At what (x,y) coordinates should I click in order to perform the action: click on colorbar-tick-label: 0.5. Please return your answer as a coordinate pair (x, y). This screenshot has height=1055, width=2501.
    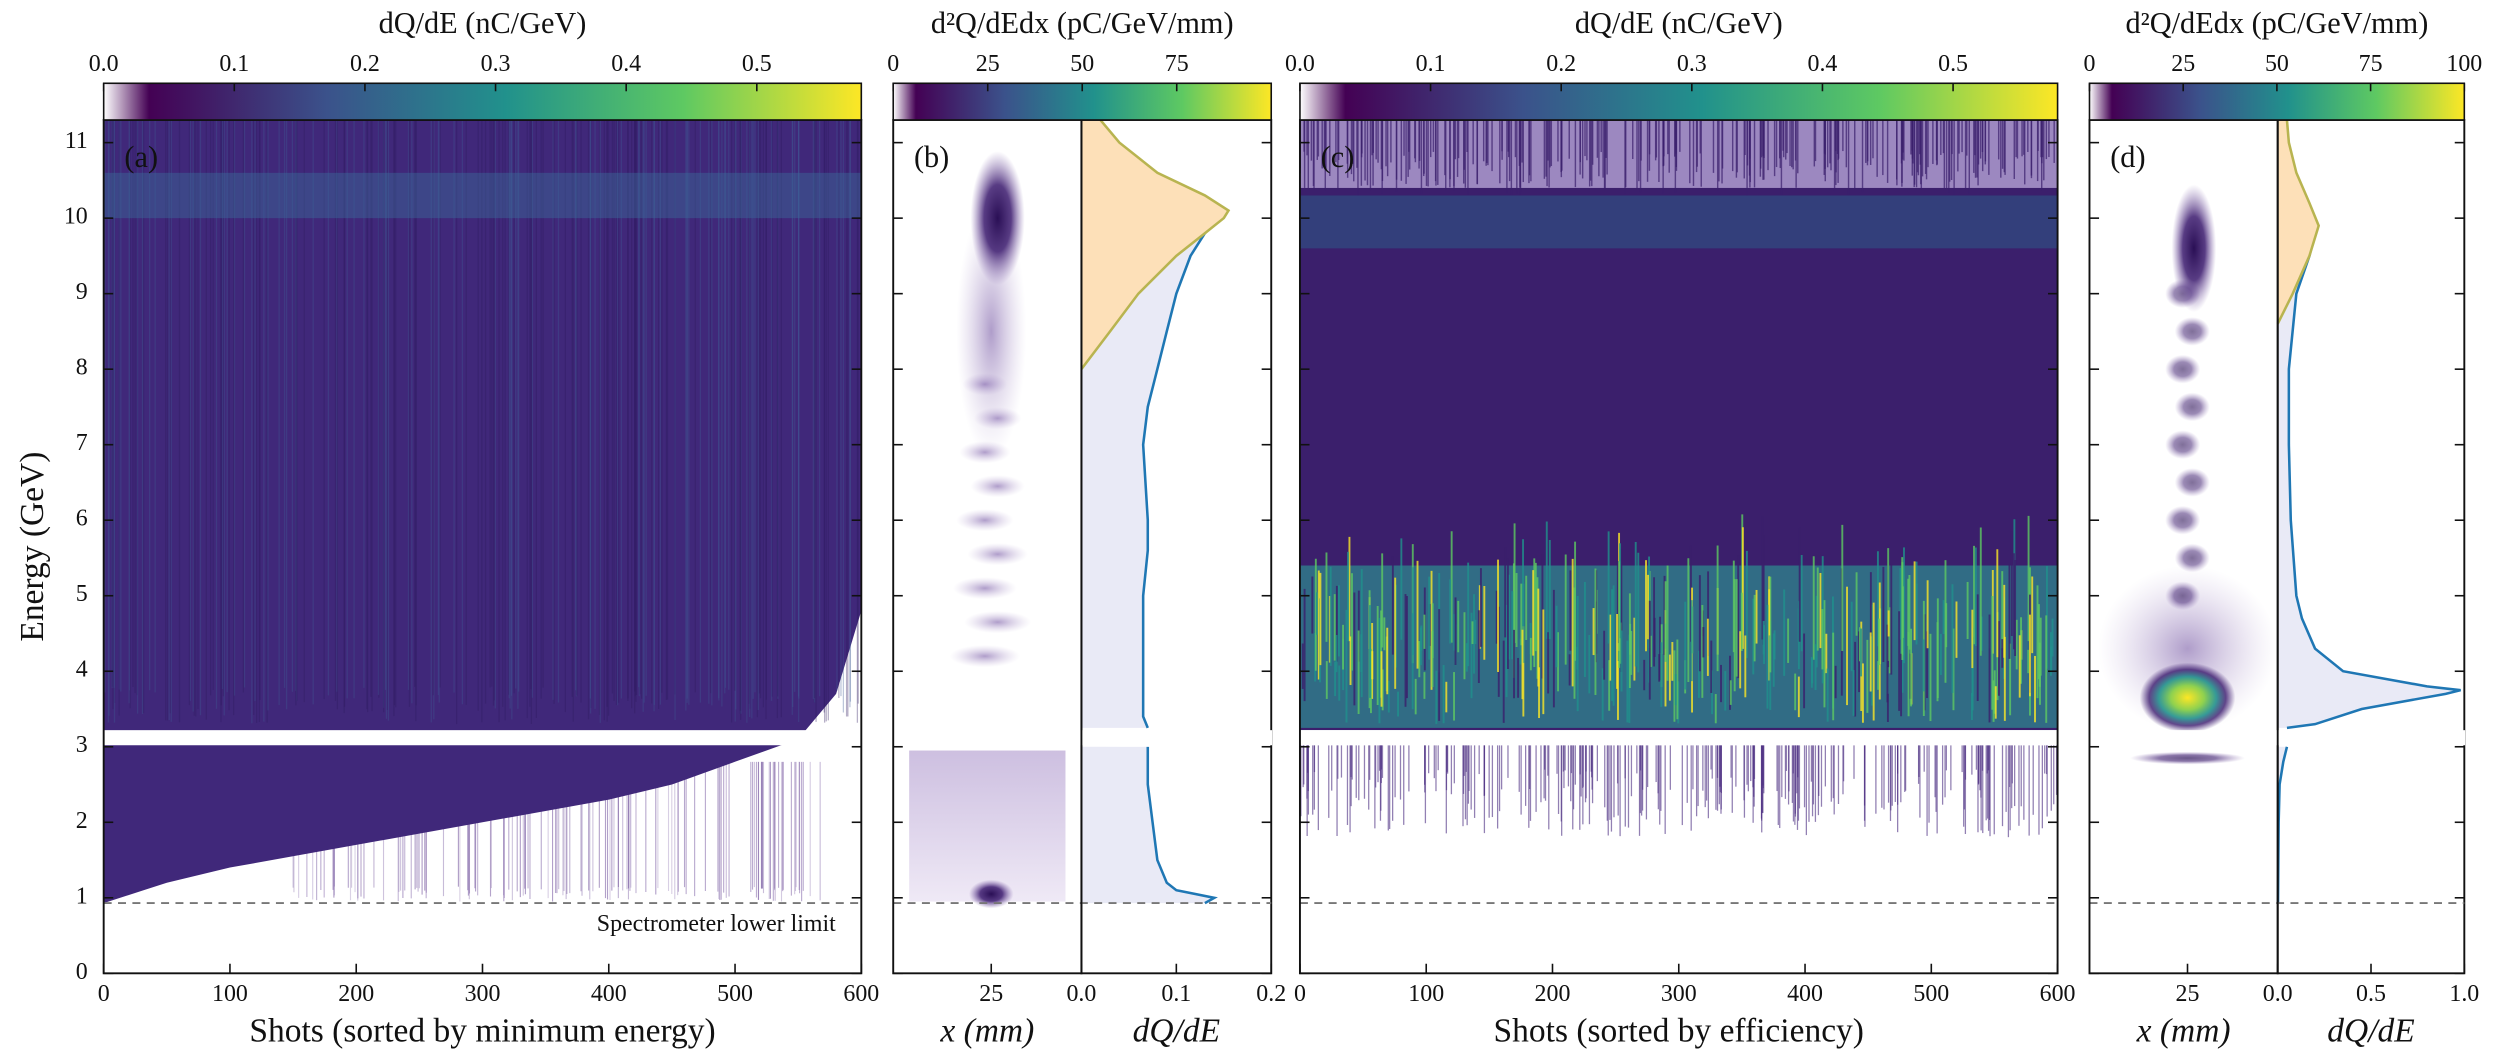
    Looking at the image, I should click on (757, 64).